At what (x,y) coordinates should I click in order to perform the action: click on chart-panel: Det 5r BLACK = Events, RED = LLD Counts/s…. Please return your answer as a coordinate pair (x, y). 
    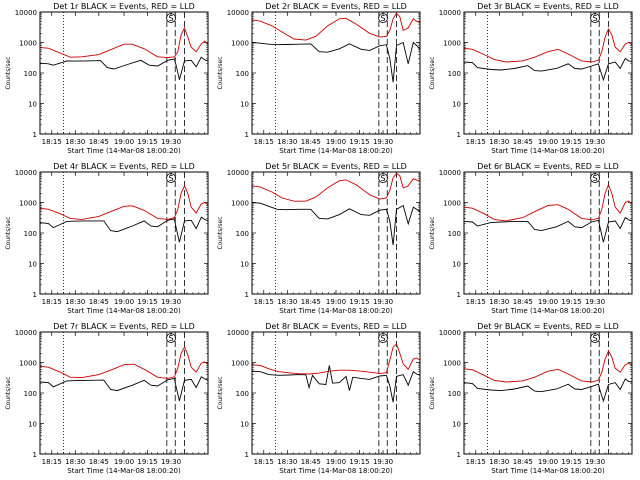
    Looking at the image, I should click on (319, 238).